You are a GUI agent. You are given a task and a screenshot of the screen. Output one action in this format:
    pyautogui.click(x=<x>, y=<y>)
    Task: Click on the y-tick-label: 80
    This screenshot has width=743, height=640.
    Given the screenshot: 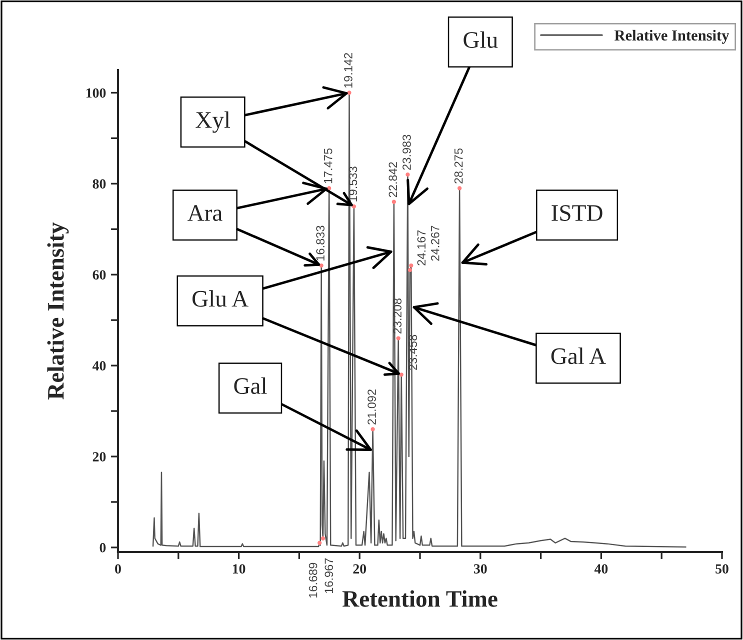 What is the action you would take?
    pyautogui.click(x=99, y=184)
    